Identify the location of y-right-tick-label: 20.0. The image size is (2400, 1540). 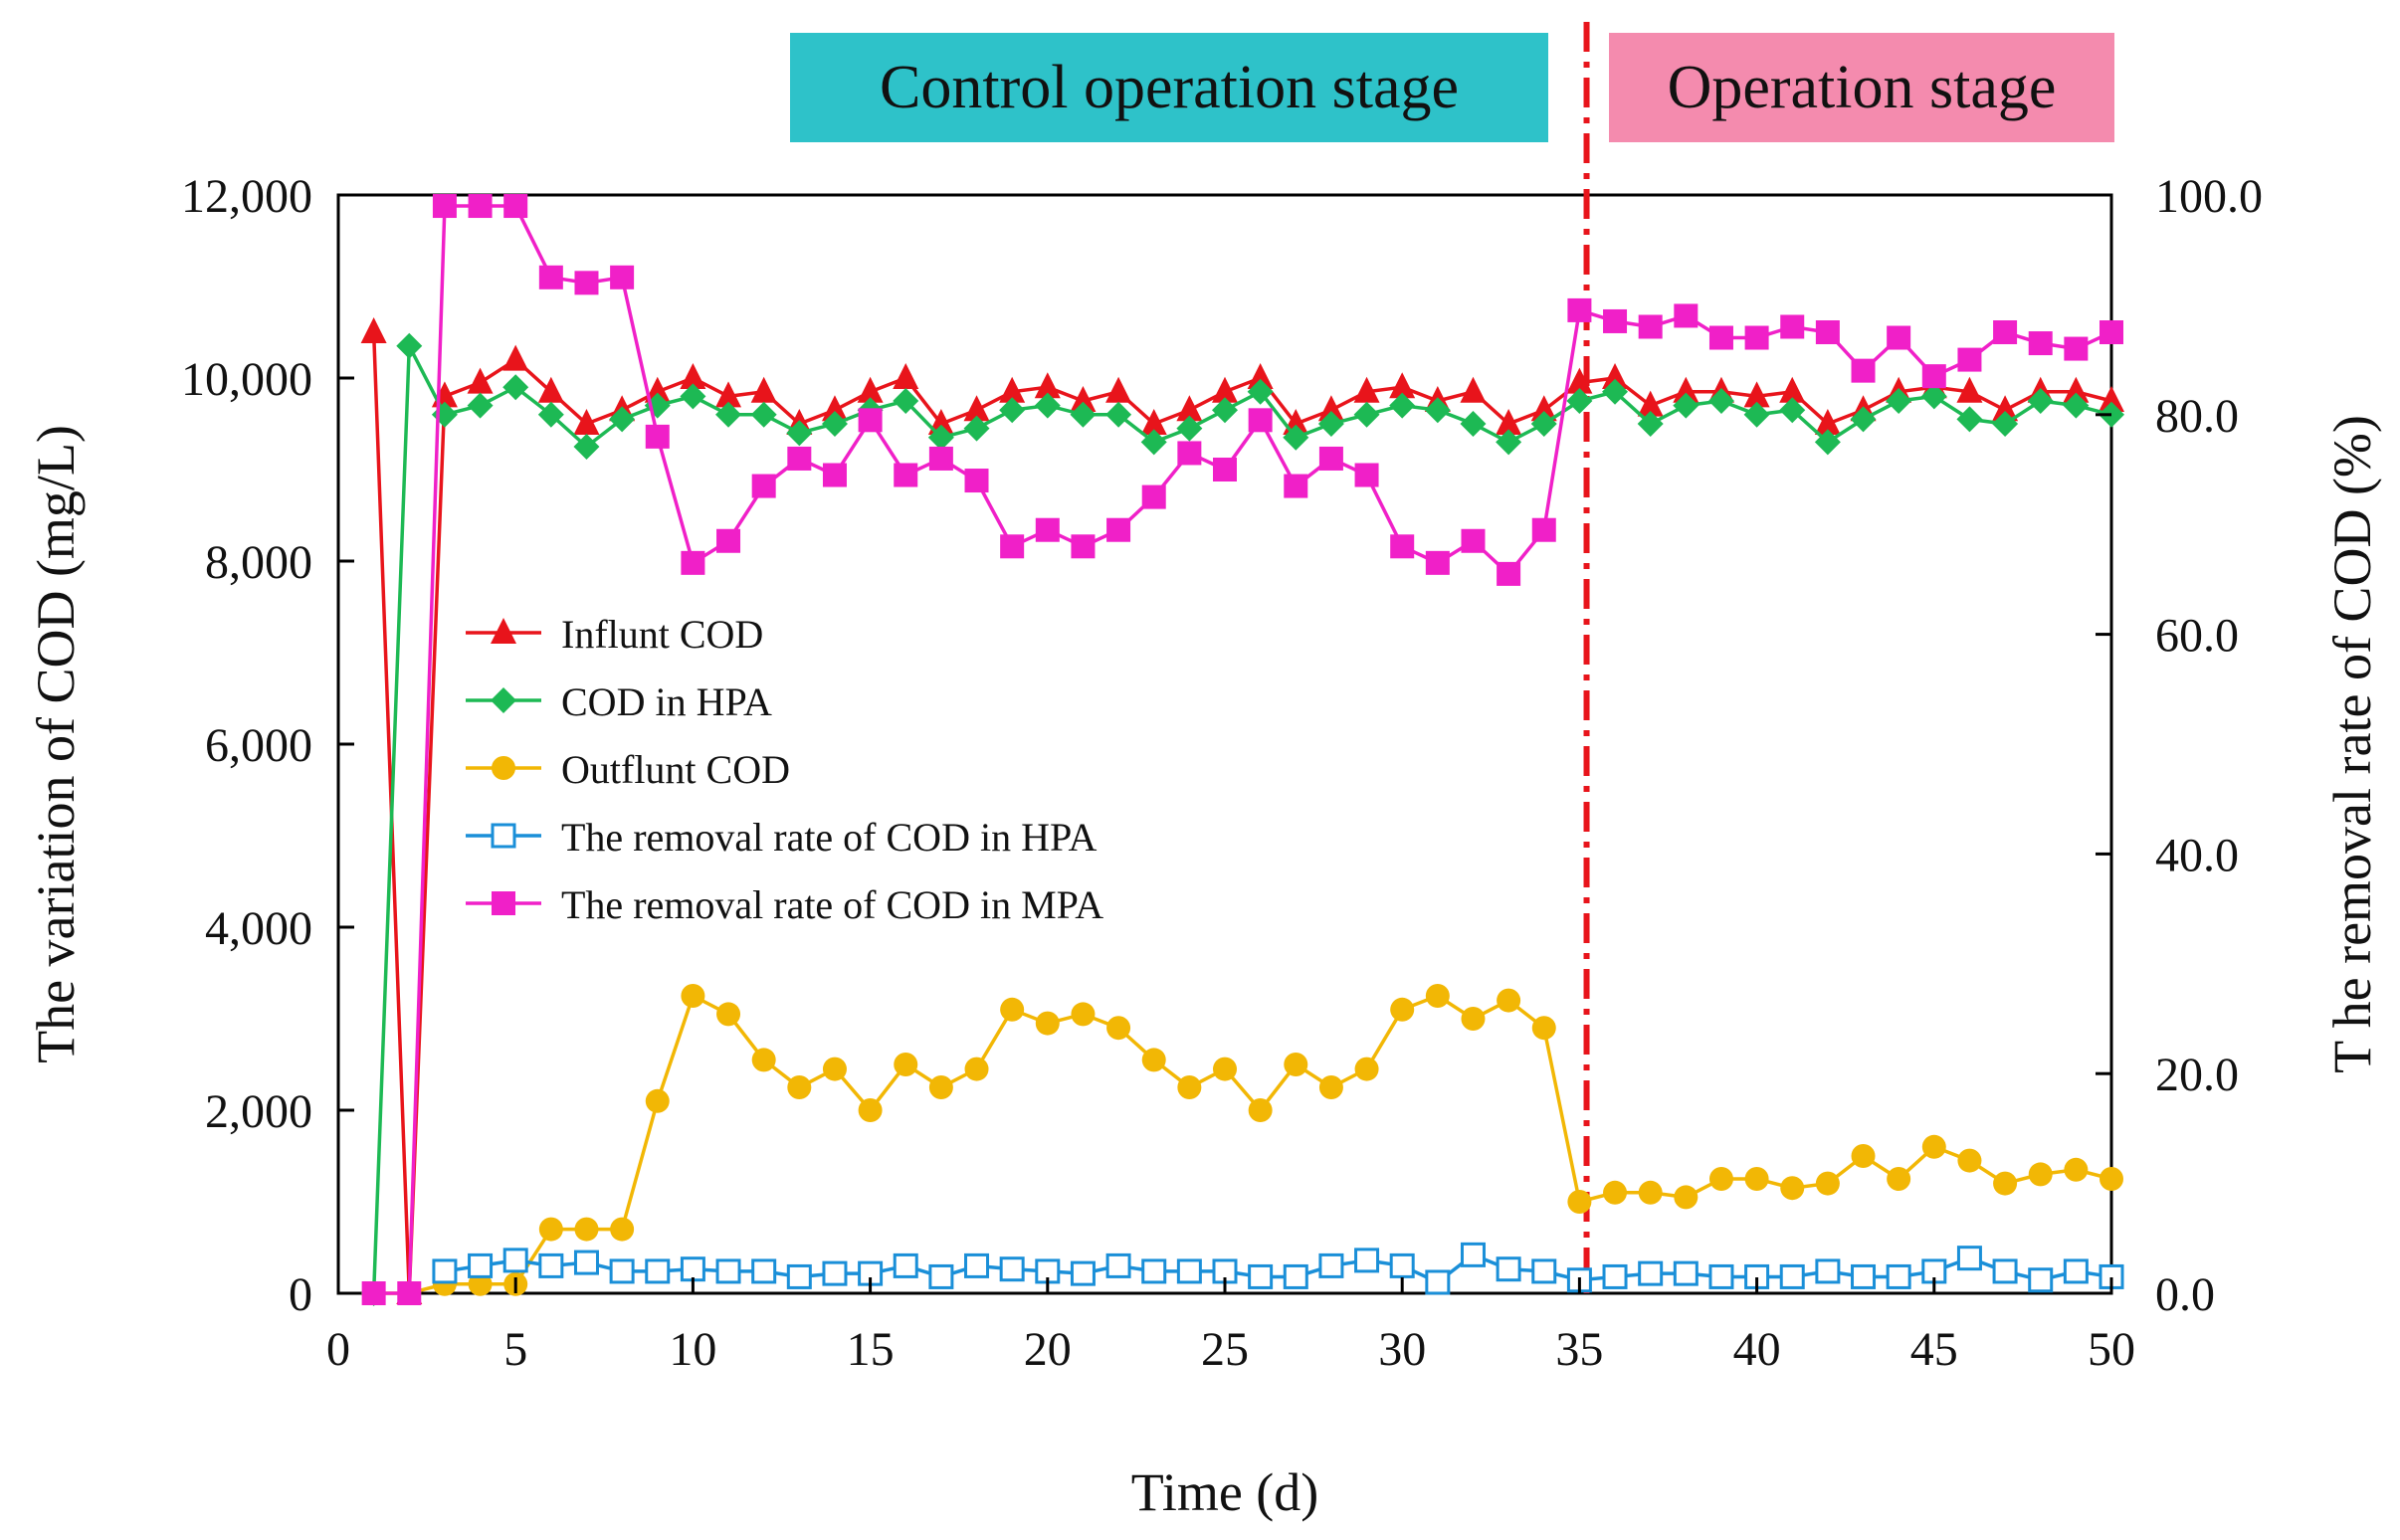
(2197, 1075).